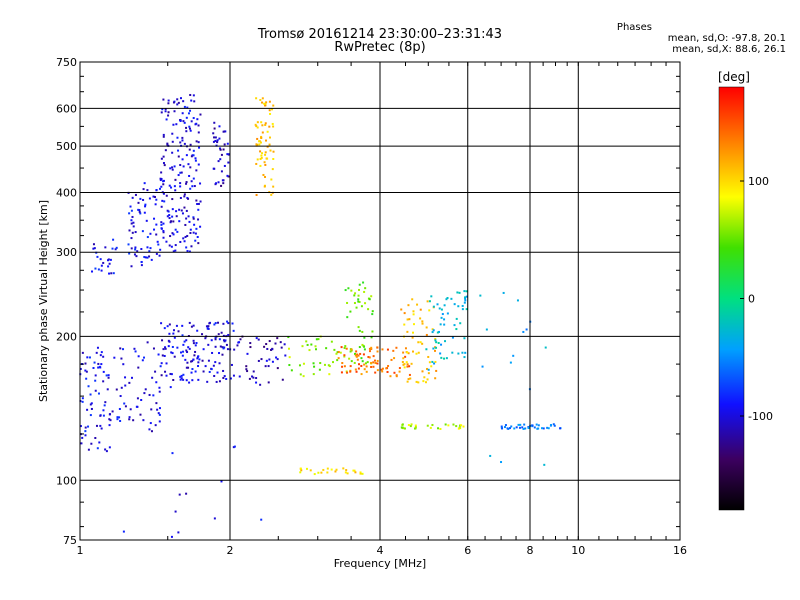 The height and width of the screenshot is (600, 800). Describe the element at coordinates (380, 550) in the screenshot. I see `x-tick-label: 4` at that location.